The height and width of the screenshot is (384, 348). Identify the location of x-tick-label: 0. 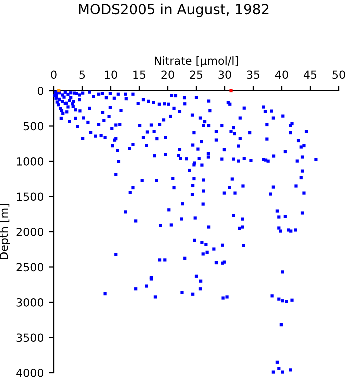
(54, 75).